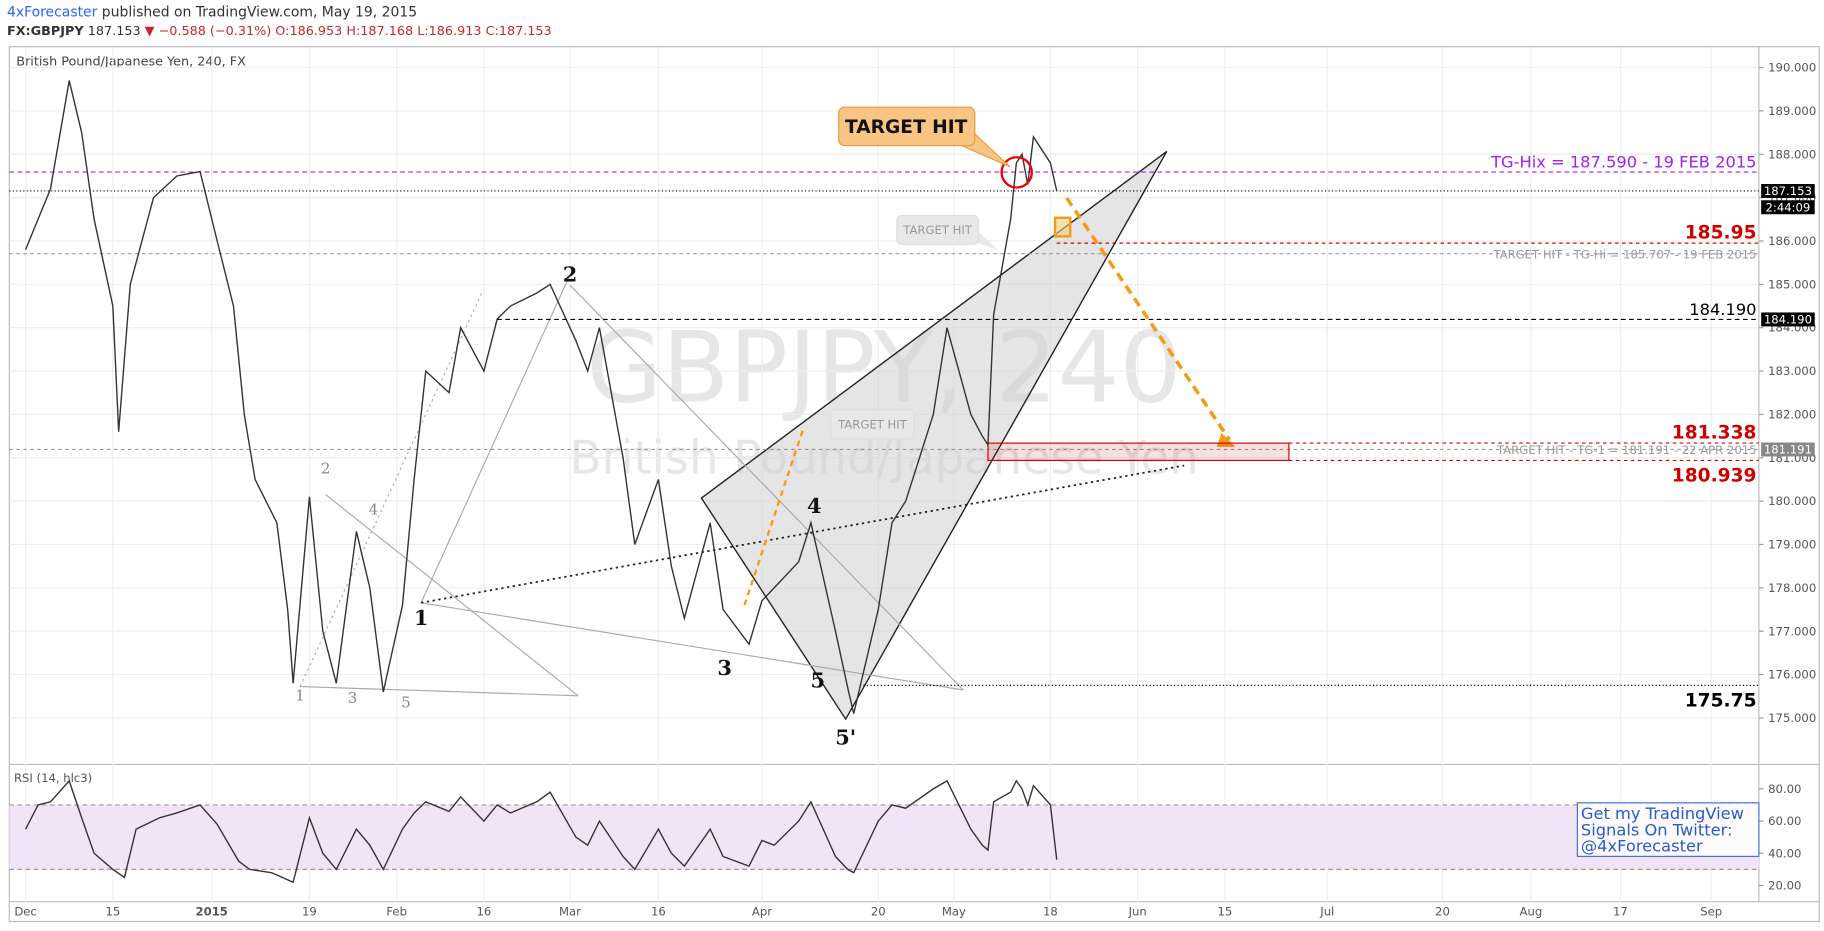  I want to click on price-tag-label: 187.153, so click(1788, 191).